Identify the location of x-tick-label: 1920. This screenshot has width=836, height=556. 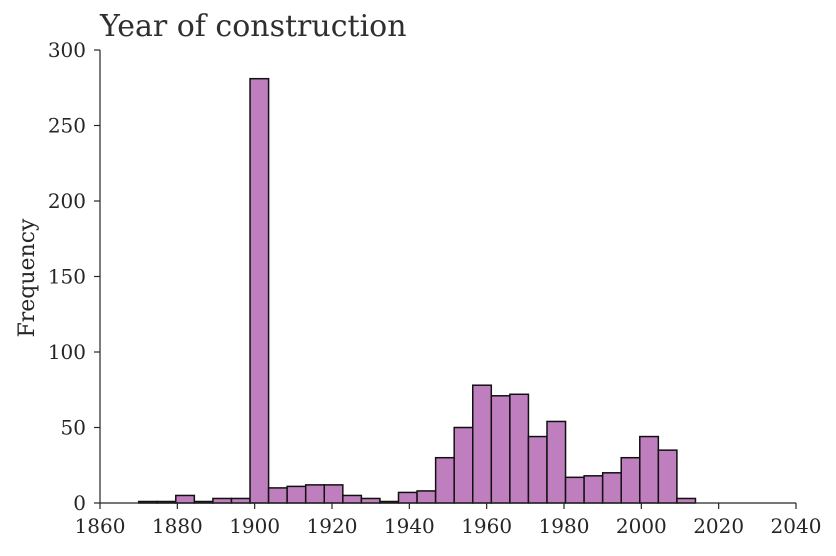
(332, 526).